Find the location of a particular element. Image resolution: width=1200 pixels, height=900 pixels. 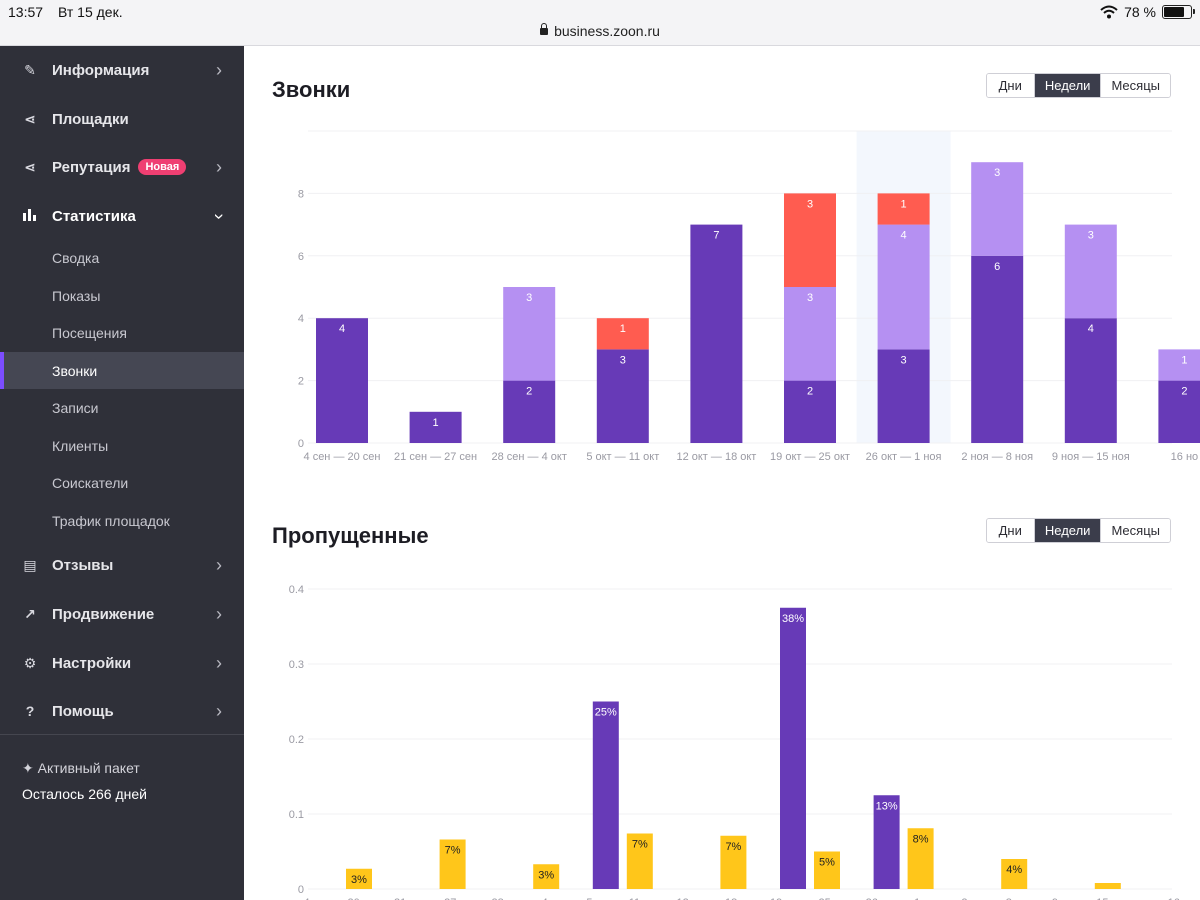

pencil-icon: ✎ is located at coordinates (30, 69).